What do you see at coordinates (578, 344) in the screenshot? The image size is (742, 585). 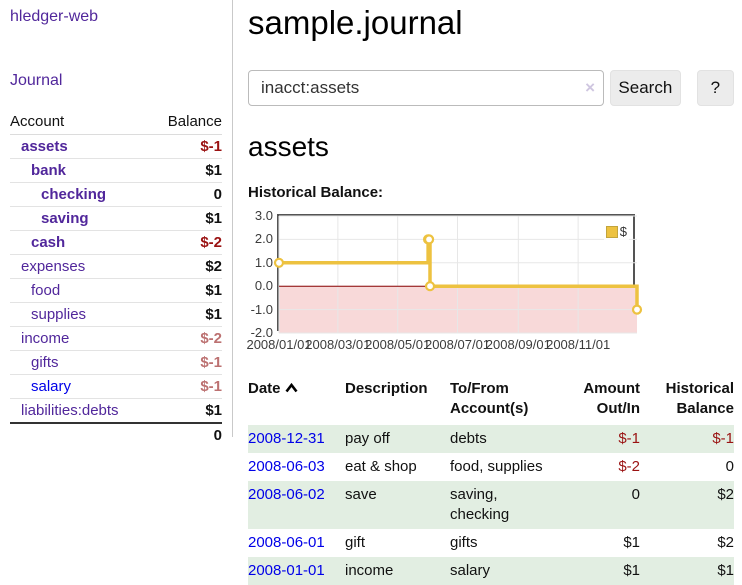 I see `x-axis-tick-label: 2008/11/01` at bounding box center [578, 344].